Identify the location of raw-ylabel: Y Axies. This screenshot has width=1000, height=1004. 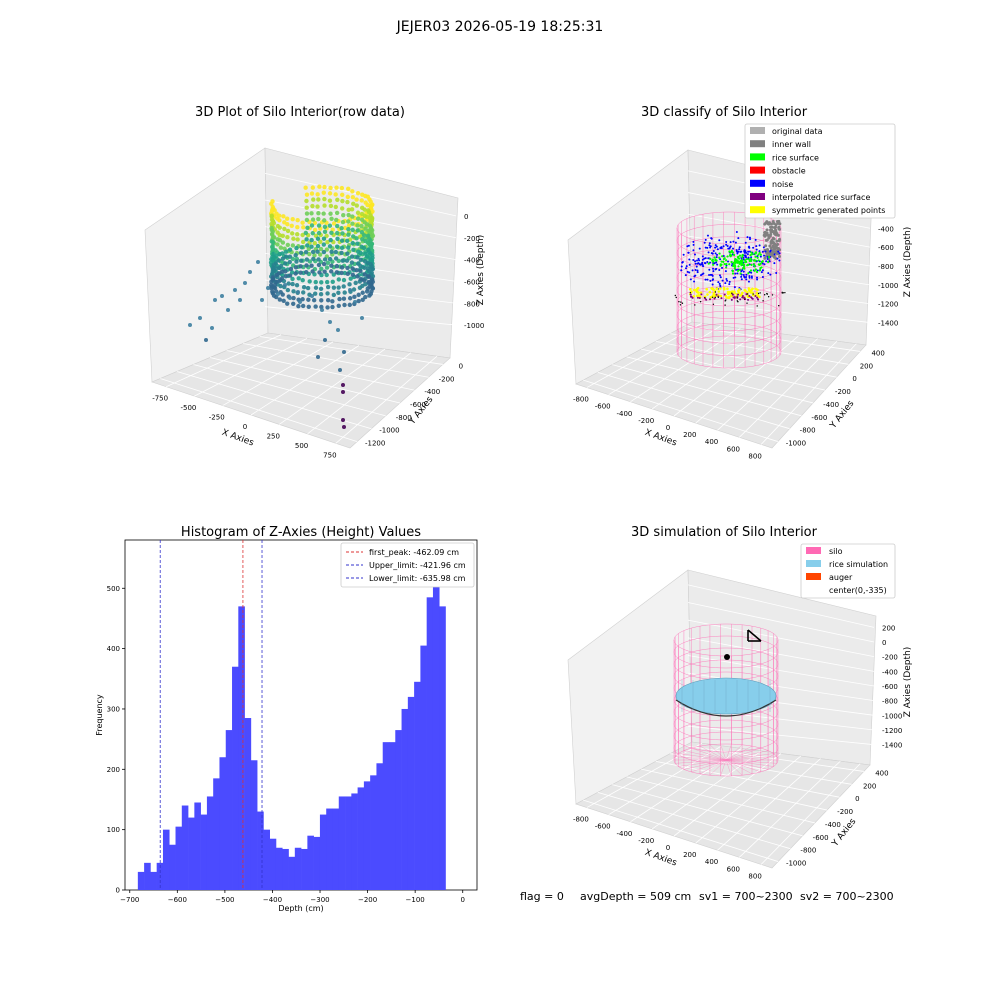
(421, 411).